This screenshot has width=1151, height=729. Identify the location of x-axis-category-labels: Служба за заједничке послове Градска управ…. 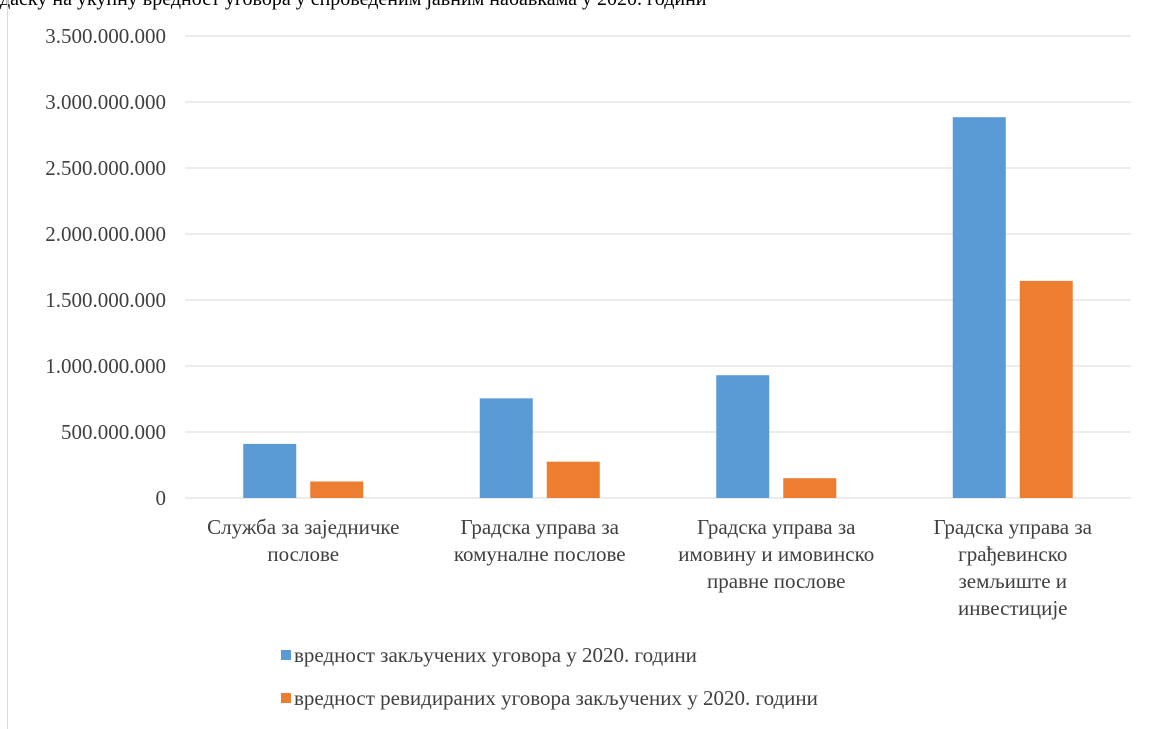
(650, 567).